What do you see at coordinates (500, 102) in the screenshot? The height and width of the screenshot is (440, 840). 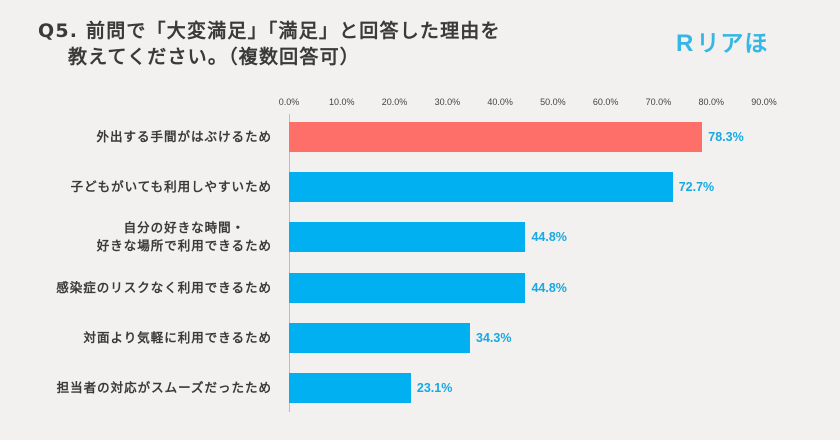 I see `x-tick-label: 40.0%` at bounding box center [500, 102].